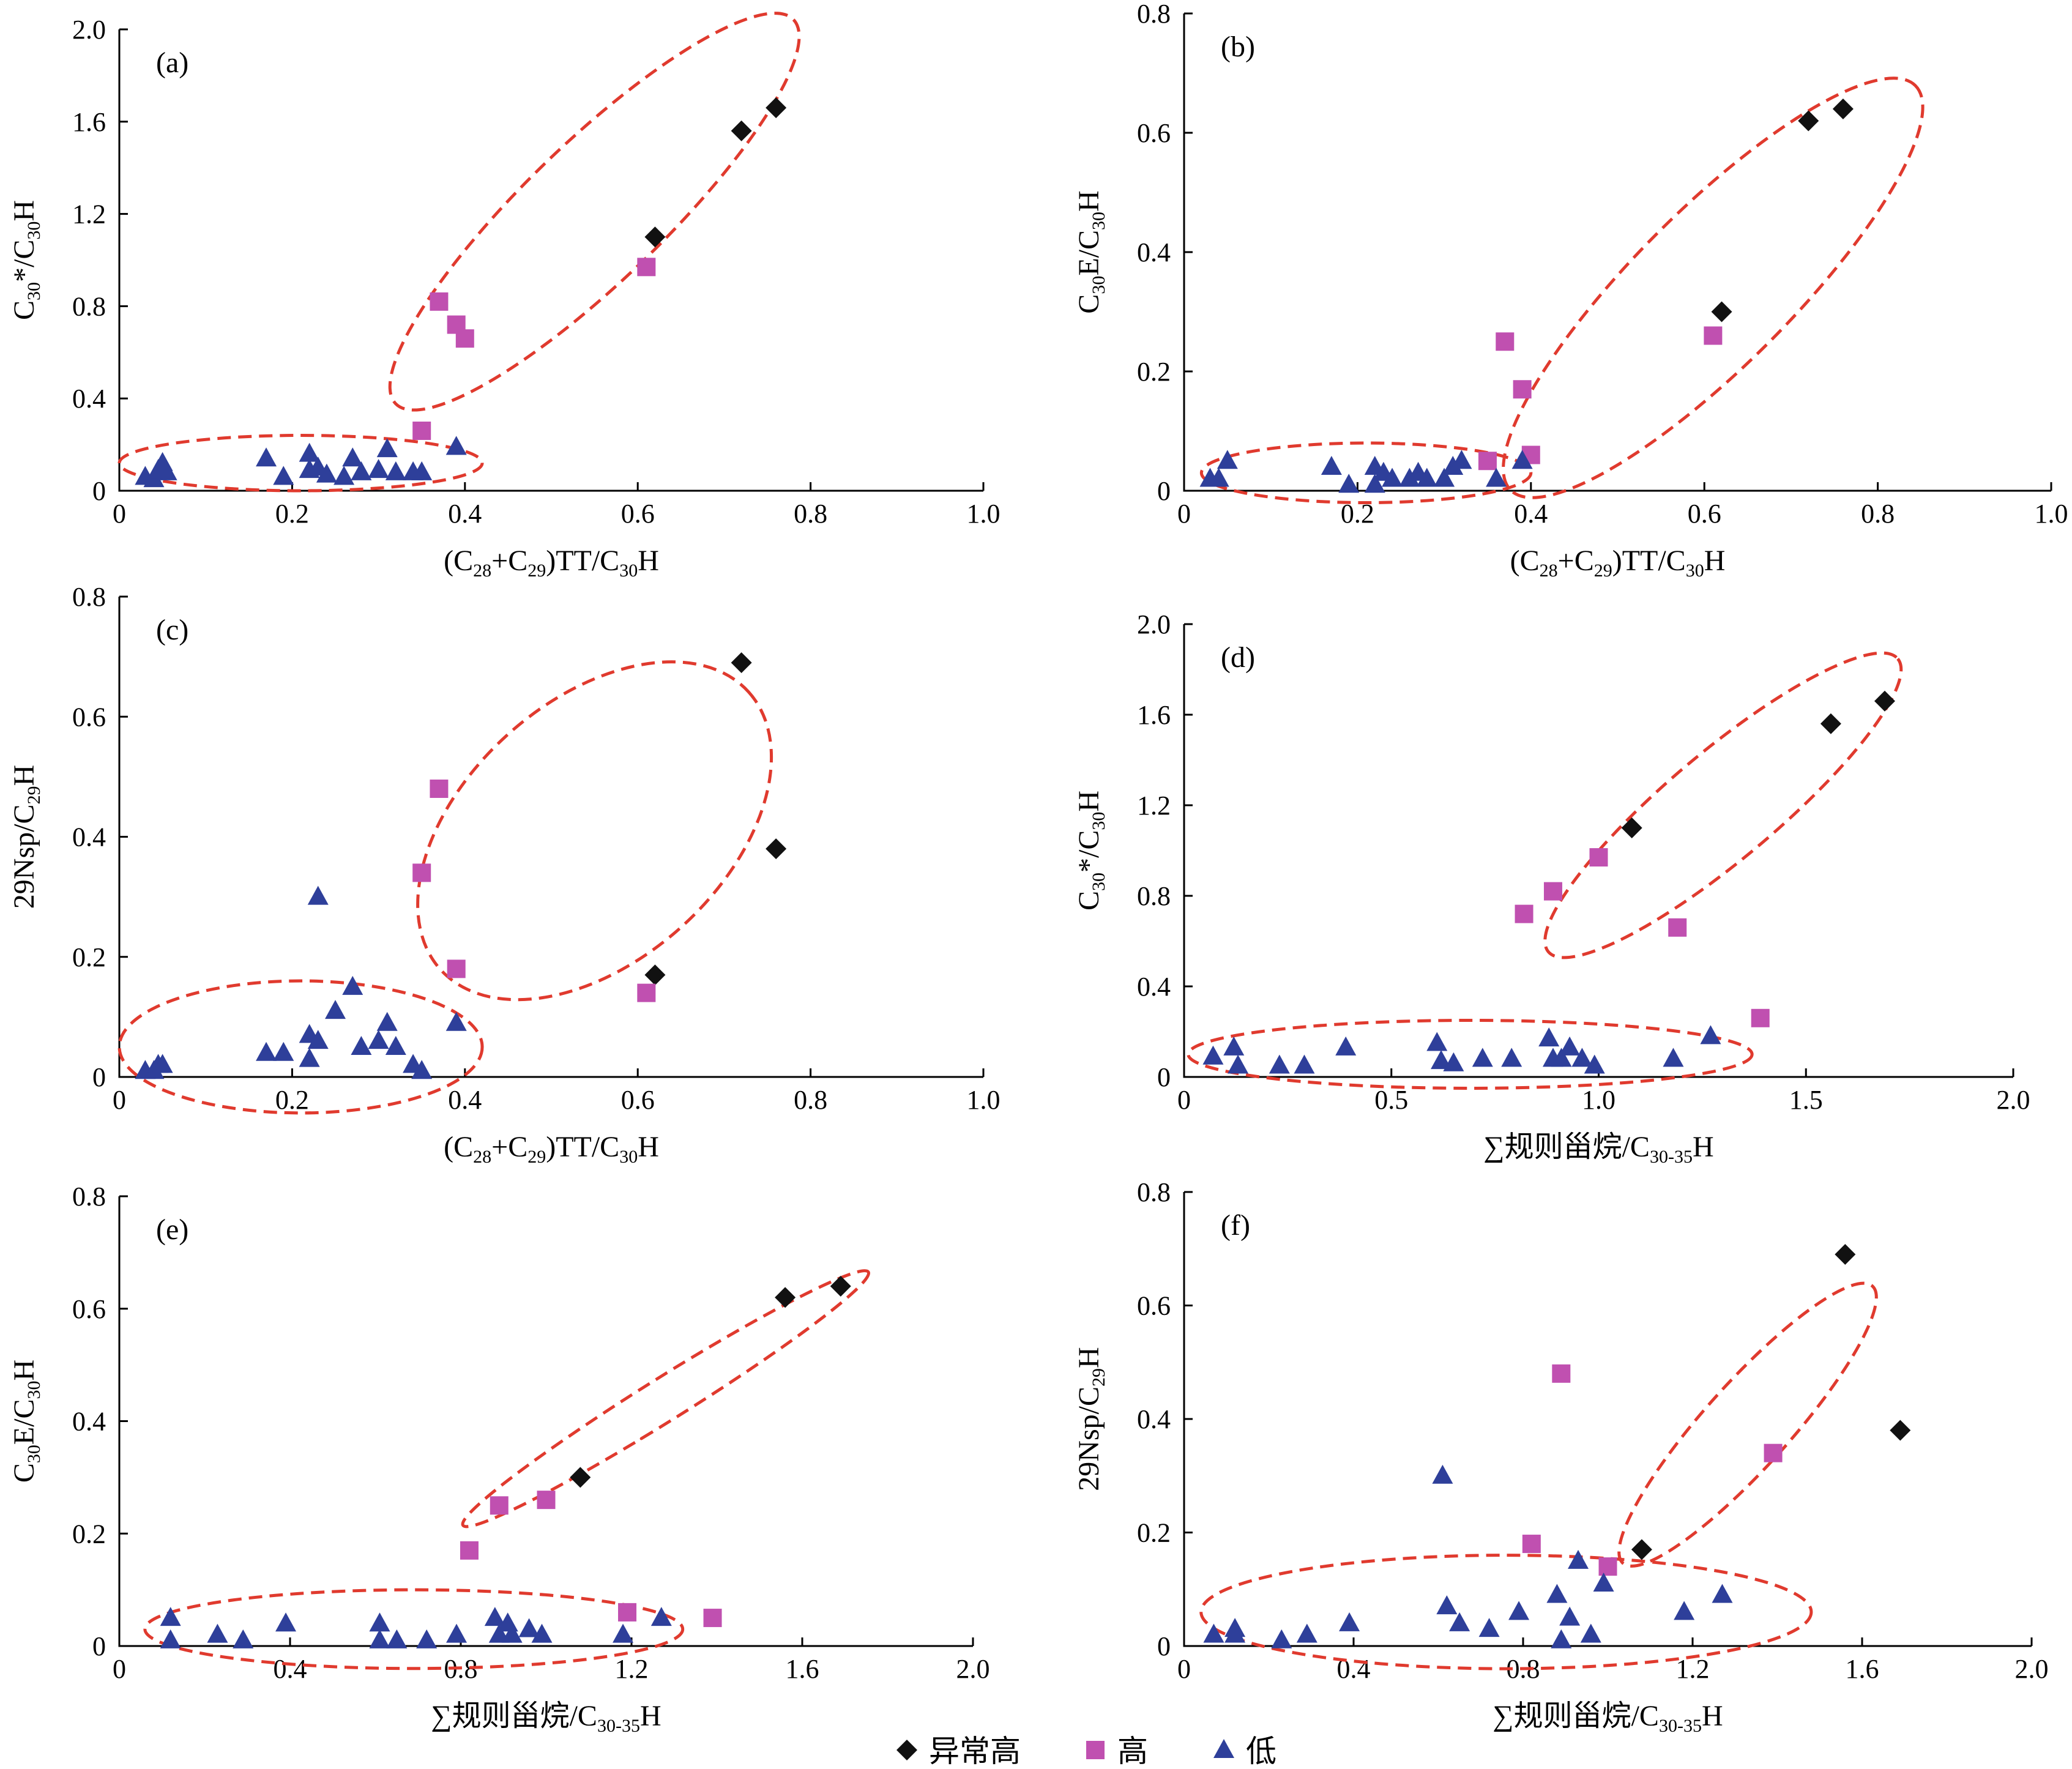 The height and width of the screenshot is (1769, 2072). What do you see at coordinates (1154, 372) in the screenshot?
I see `y-tick-label: 0.2` at bounding box center [1154, 372].